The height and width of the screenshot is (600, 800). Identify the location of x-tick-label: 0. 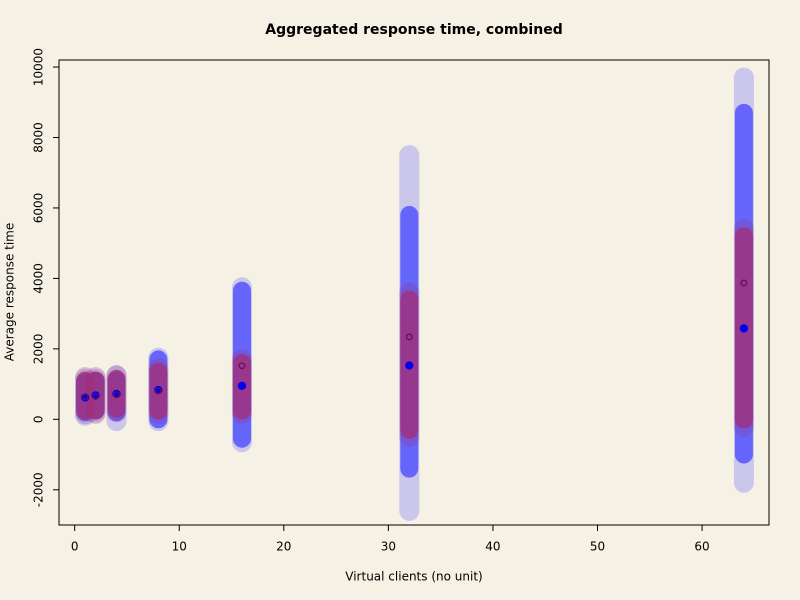
(75, 547).